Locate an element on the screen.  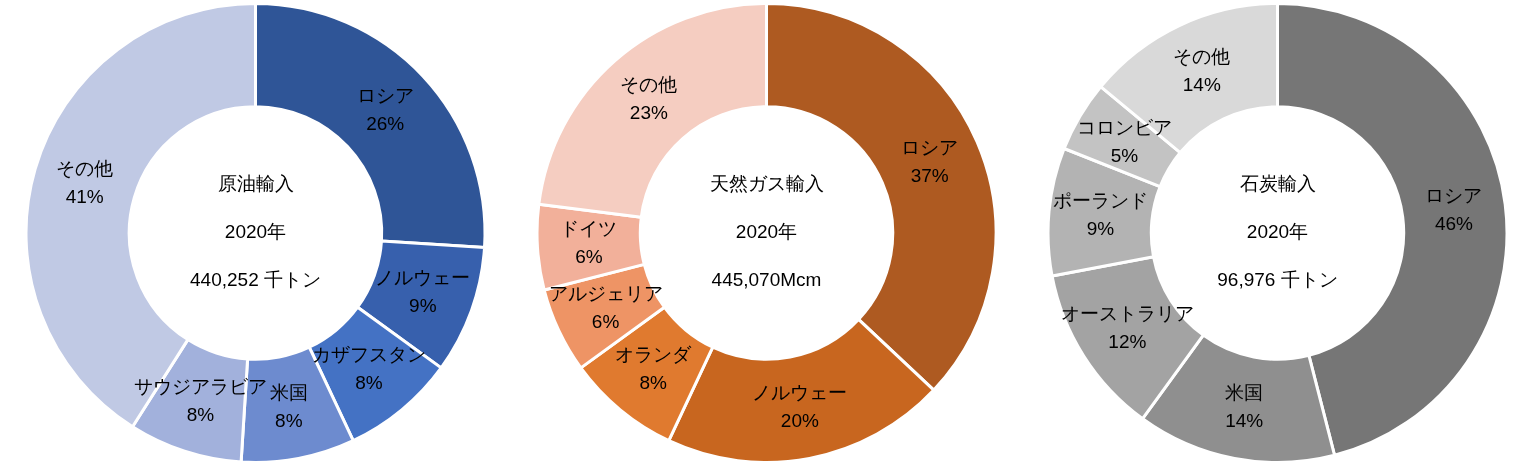
data-label: 41% is located at coordinates (84, 196).